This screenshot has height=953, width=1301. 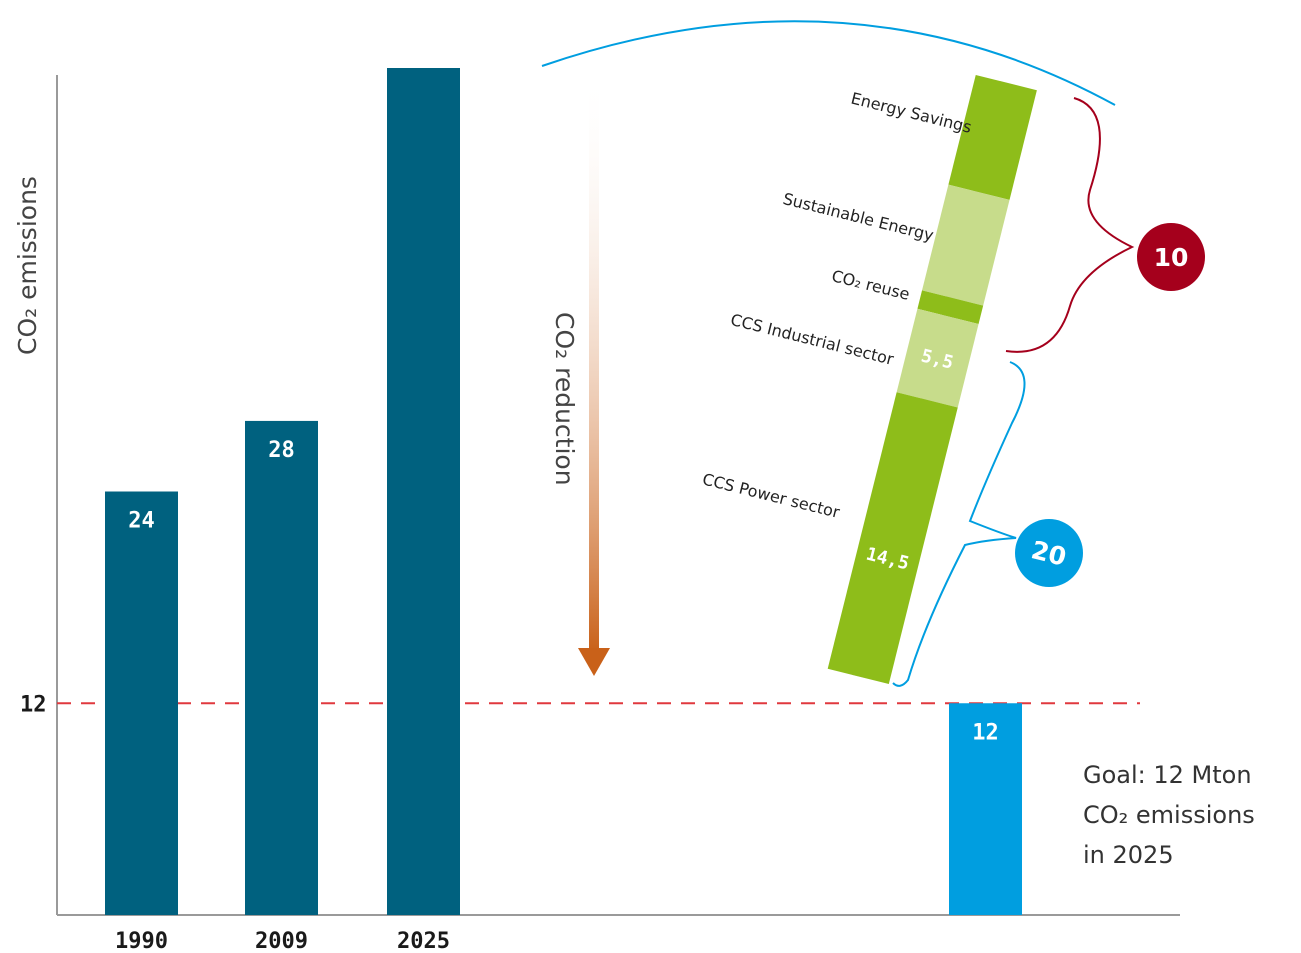 I want to click on reduction-stack: 5,514,5, so click(x=932, y=379).